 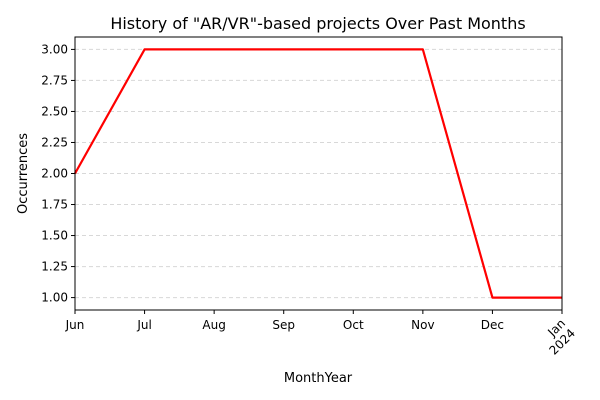 What do you see at coordinates (75, 325) in the screenshot?
I see `x-tick-label: Jun` at bounding box center [75, 325].